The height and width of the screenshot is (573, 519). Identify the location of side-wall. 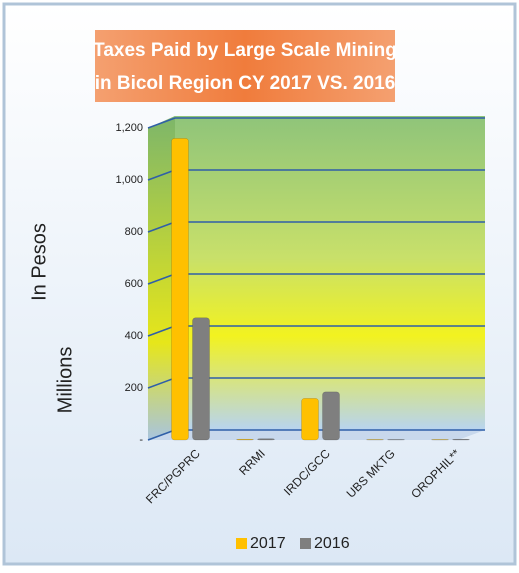
(161, 278).